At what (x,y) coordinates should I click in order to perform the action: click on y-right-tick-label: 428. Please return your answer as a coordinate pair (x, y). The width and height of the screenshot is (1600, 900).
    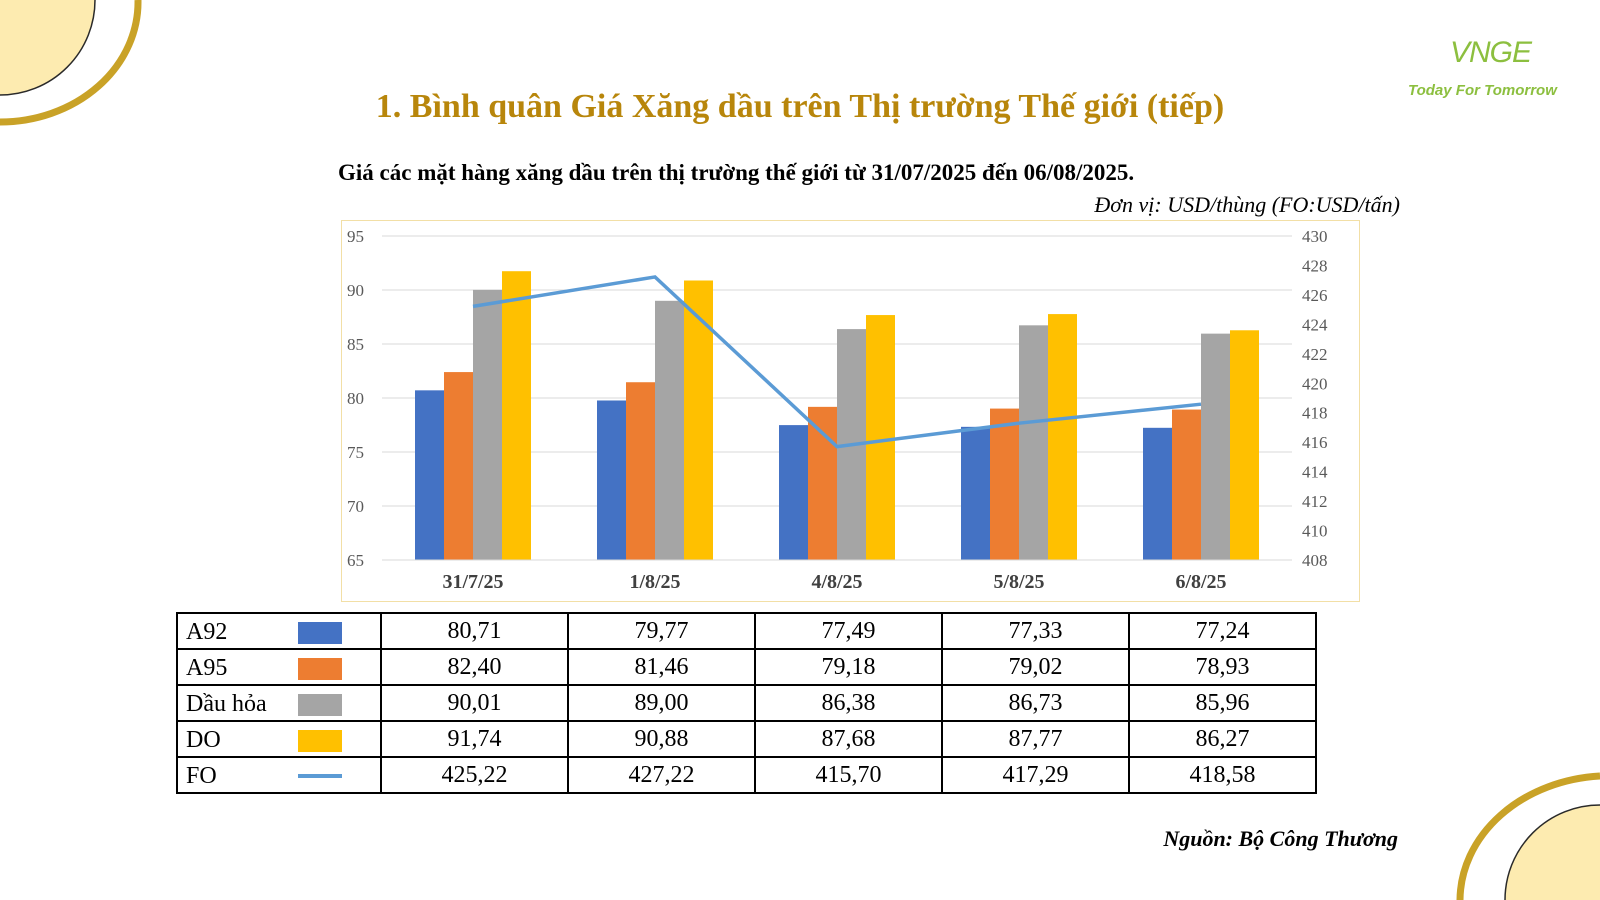
    Looking at the image, I should click on (1315, 265).